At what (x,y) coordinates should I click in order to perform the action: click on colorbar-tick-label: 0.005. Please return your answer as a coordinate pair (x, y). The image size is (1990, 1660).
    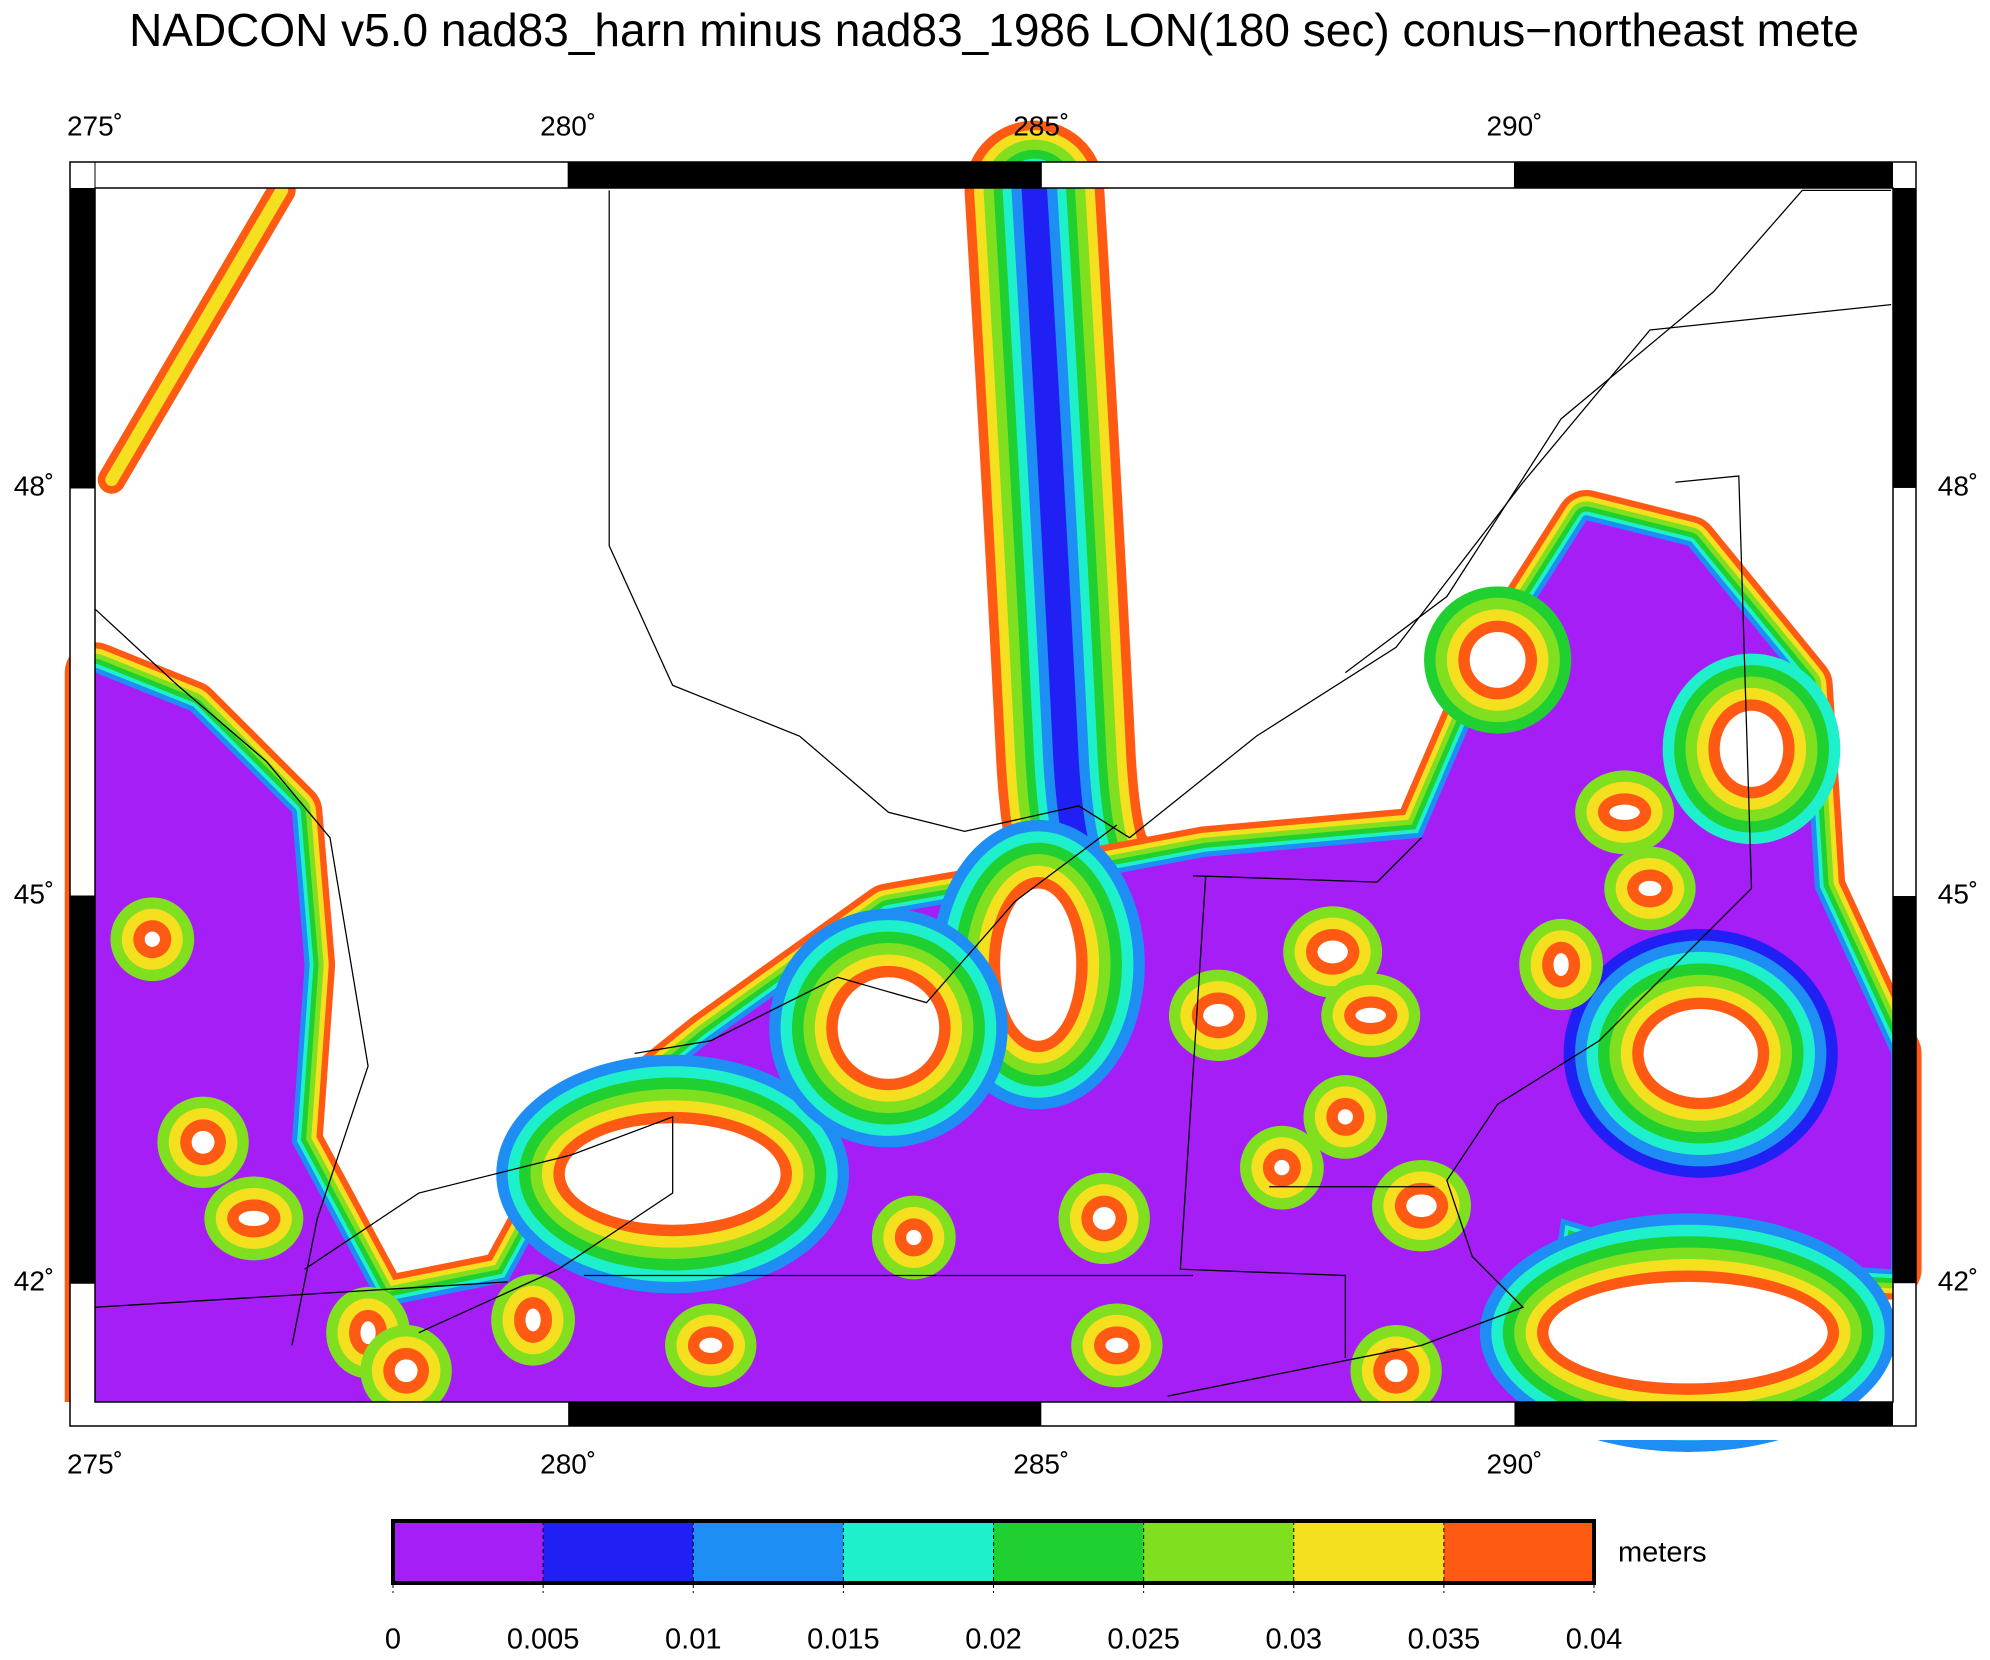
    Looking at the image, I should click on (543, 1639).